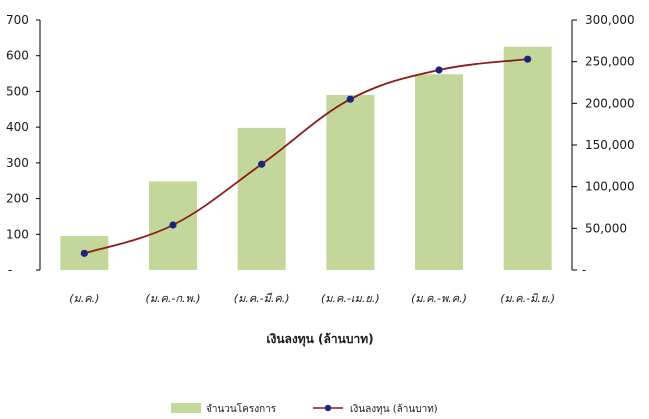 This screenshot has height=419, width=649. What do you see at coordinates (17, 91) in the screenshot?
I see `left-tick-label: 500` at bounding box center [17, 91].